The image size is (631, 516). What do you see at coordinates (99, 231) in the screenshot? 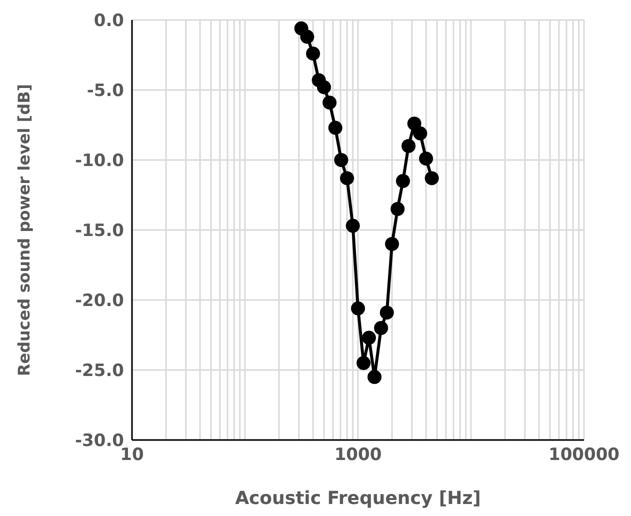
I see `y-tick-label: -15.0` at bounding box center [99, 231].